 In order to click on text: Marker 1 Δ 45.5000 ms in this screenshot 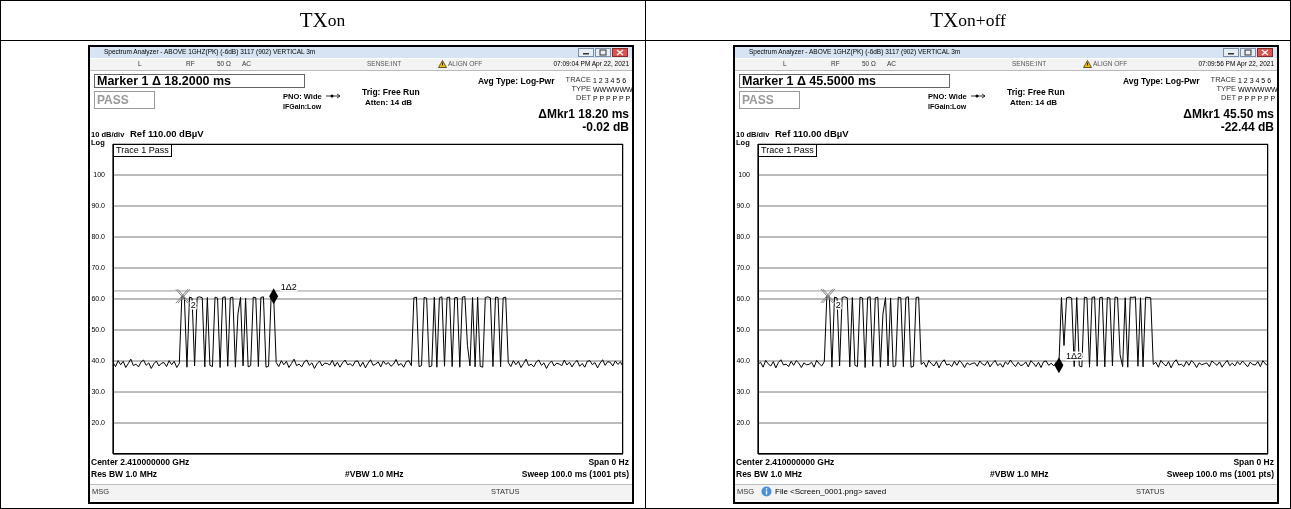, I will do `click(844, 80)`.